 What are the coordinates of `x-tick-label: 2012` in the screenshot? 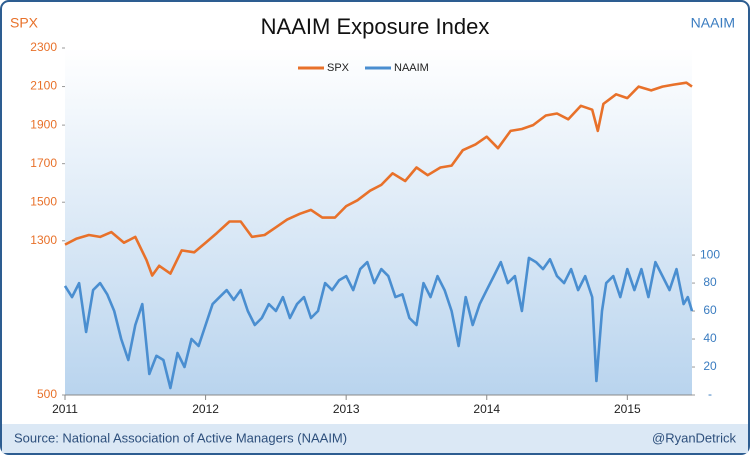 It's located at (205, 409).